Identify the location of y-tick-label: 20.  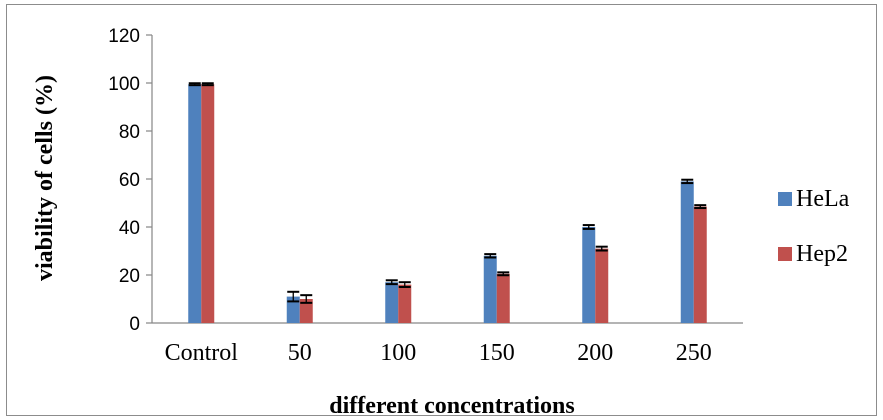
(129, 276).